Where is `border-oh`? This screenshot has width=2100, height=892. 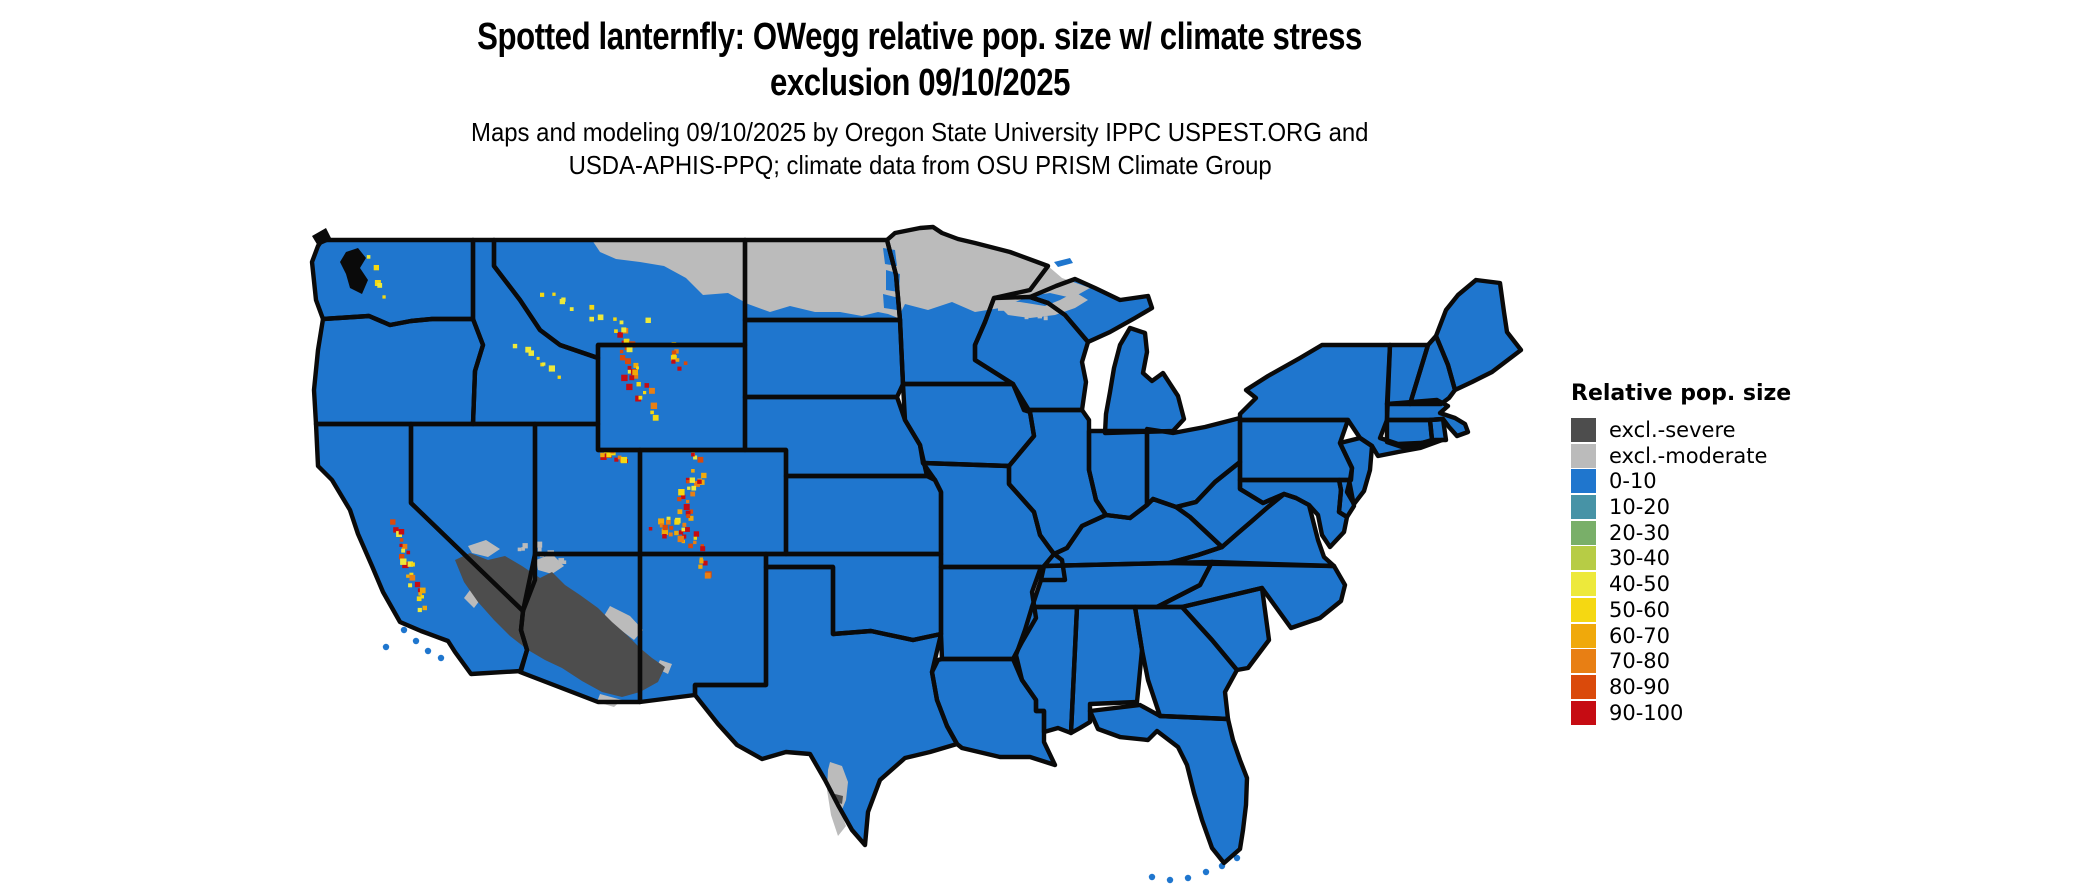
border-oh is located at coordinates (1193, 462).